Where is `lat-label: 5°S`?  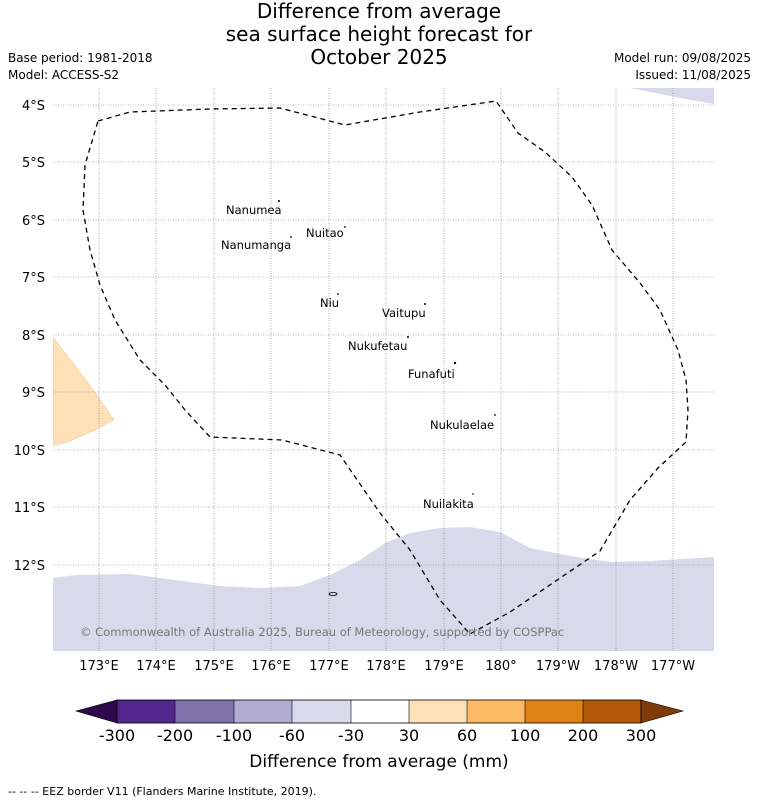
lat-label: 5°S is located at coordinates (33, 163).